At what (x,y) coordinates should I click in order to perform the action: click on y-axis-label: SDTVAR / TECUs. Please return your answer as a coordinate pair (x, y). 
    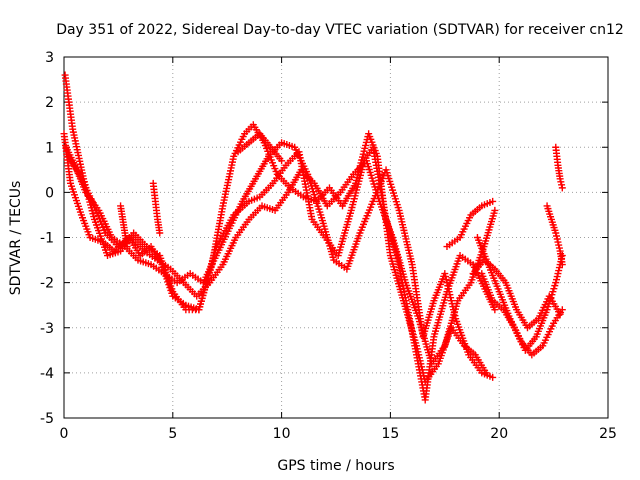
    Looking at the image, I should click on (16, 238).